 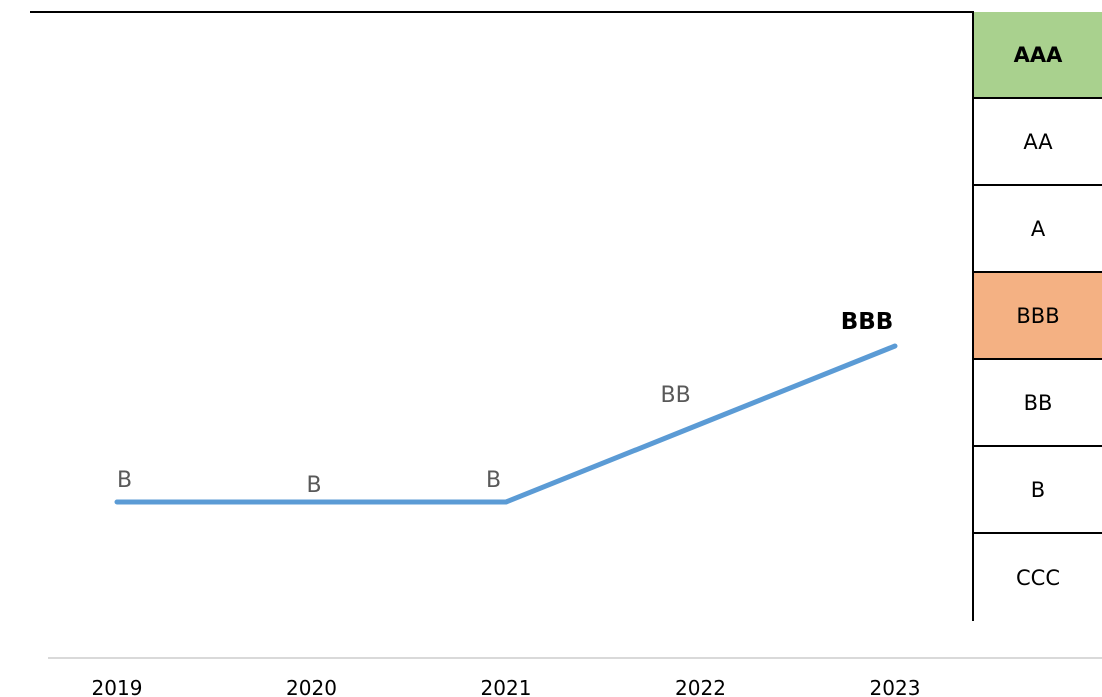 What do you see at coordinates (1038, 229) in the screenshot?
I see `rating-scale-row-a: A` at bounding box center [1038, 229].